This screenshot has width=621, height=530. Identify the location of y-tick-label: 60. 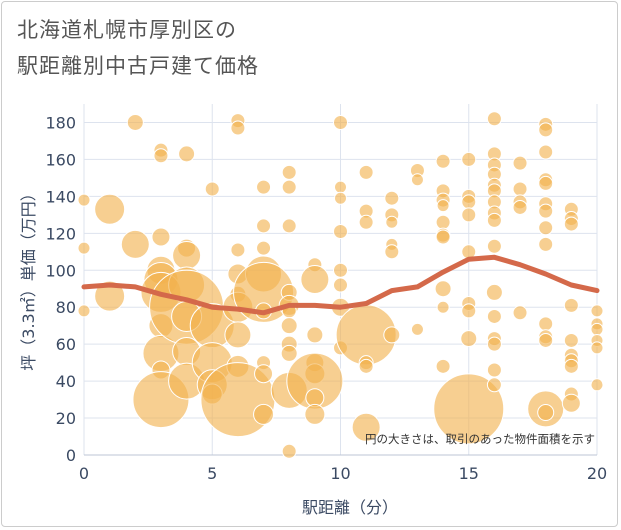
(66, 344).